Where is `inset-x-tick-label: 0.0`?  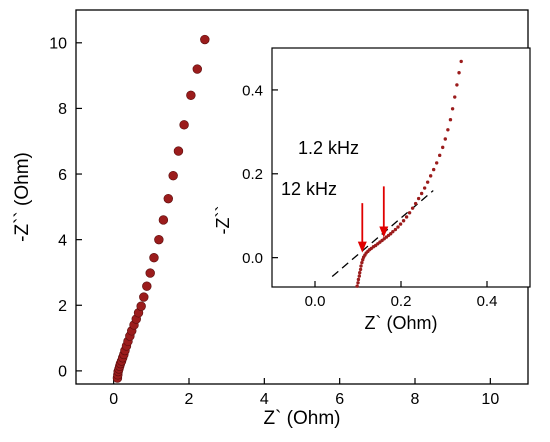
inset-x-tick-label: 0.0 is located at coordinates (315, 301).